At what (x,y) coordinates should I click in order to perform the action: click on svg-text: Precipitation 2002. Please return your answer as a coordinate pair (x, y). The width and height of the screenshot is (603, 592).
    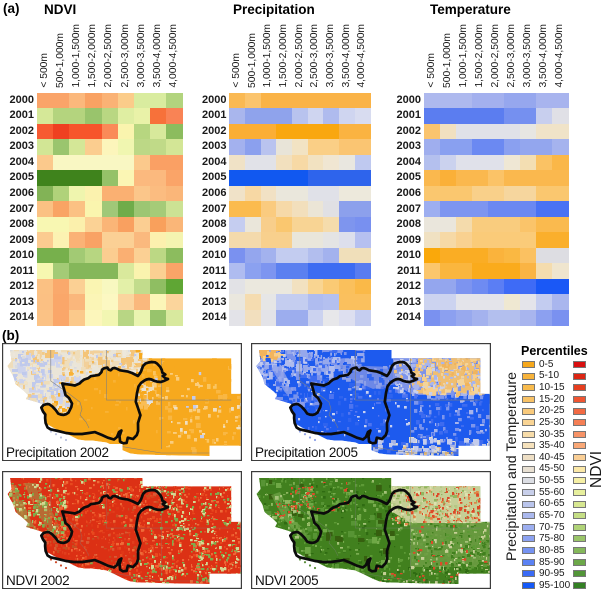
    Looking at the image, I should click on (57, 452).